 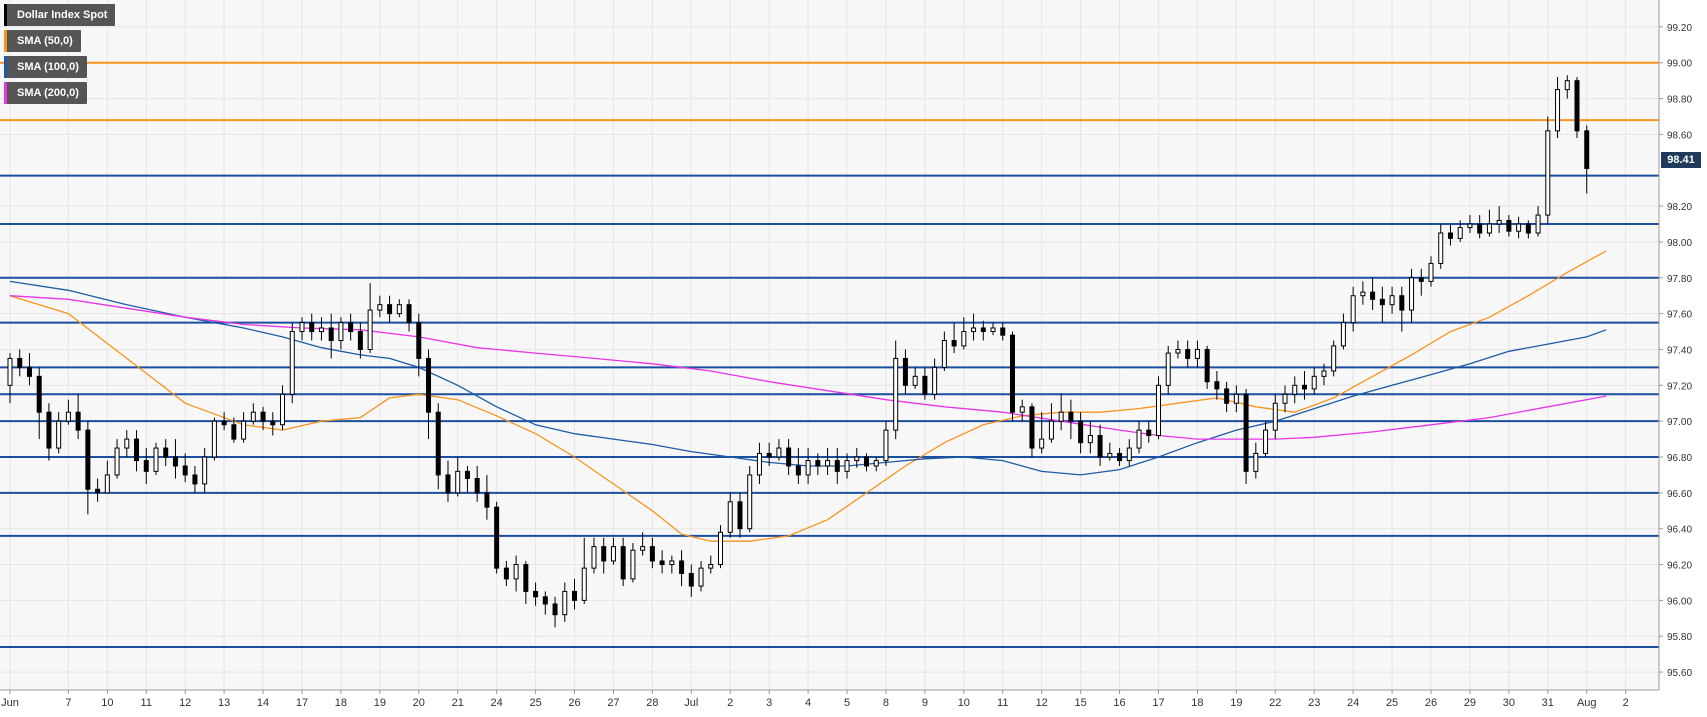 I want to click on legend-label-sma-50: SMA (50,0), so click(x=45, y=41).